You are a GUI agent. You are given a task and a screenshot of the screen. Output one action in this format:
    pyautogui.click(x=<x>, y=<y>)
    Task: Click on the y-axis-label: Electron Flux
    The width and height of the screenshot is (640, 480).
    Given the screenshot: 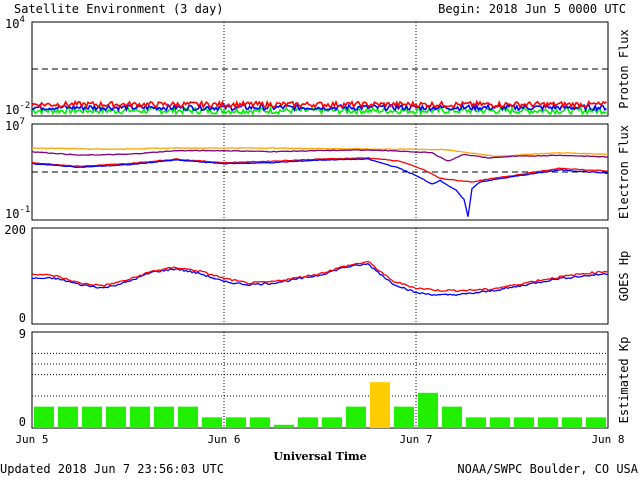 What is the action you would take?
    pyautogui.click(x=624, y=172)
    